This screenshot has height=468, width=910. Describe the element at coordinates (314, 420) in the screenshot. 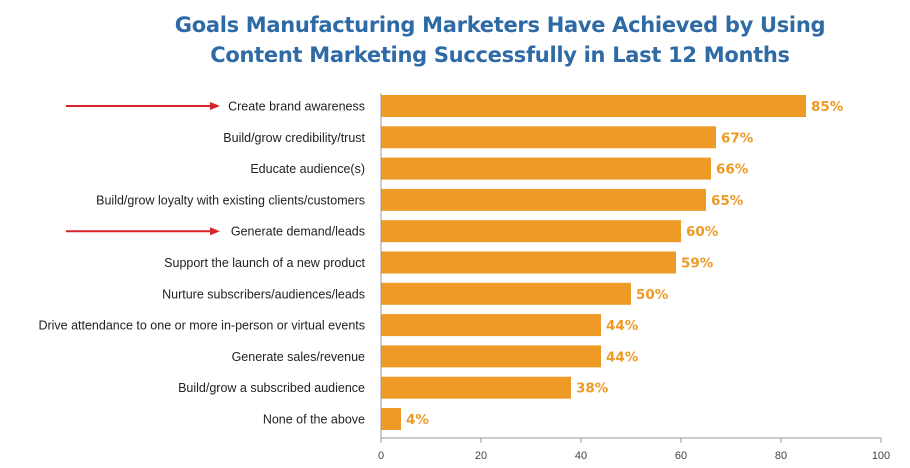

I see `category-label-11: None of the above` at that location.